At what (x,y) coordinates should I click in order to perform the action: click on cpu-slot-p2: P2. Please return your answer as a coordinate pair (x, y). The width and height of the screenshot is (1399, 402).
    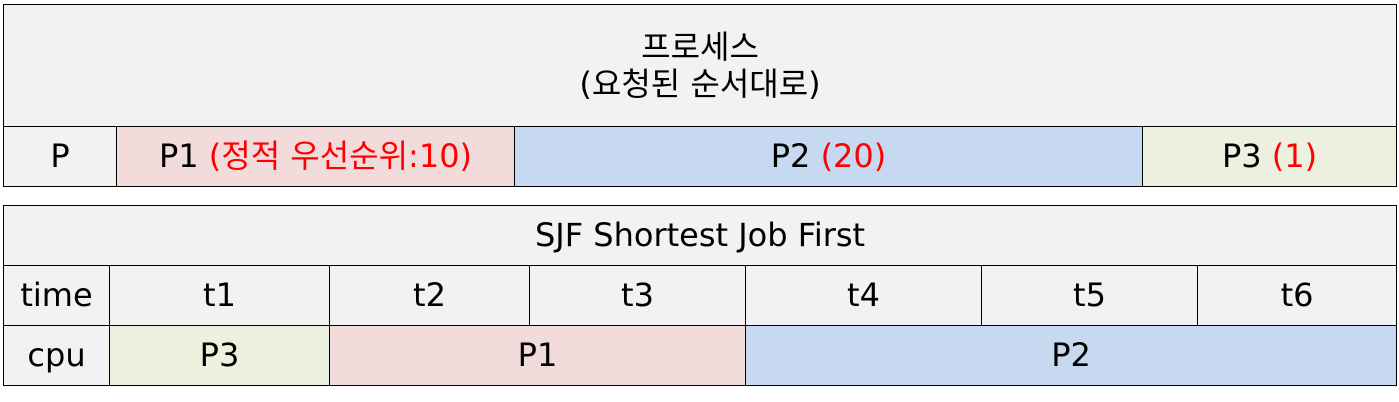
    Looking at the image, I should click on (1071, 355).